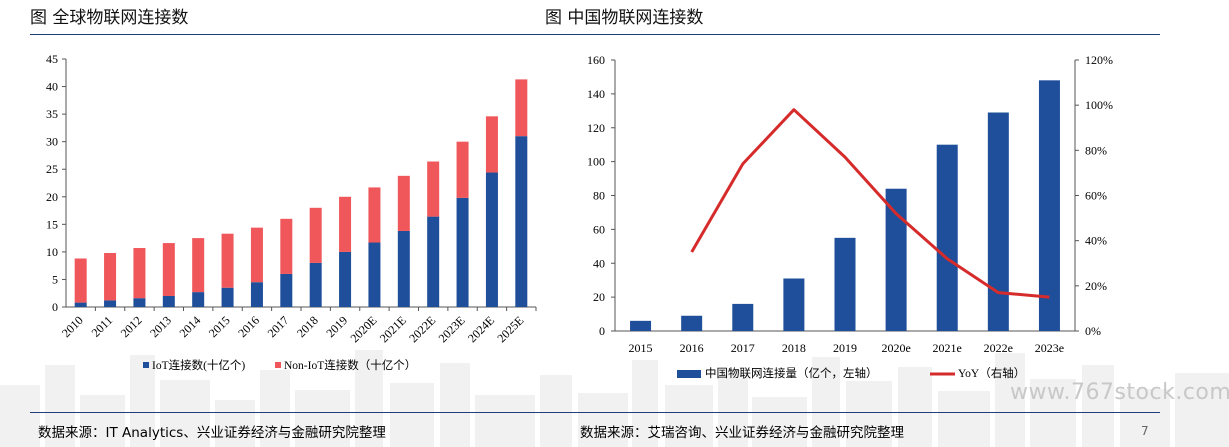 The height and width of the screenshot is (447, 1229). What do you see at coordinates (55, 307) in the screenshot?
I see `left-y-tick-label: 0` at bounding box center [55, 307].